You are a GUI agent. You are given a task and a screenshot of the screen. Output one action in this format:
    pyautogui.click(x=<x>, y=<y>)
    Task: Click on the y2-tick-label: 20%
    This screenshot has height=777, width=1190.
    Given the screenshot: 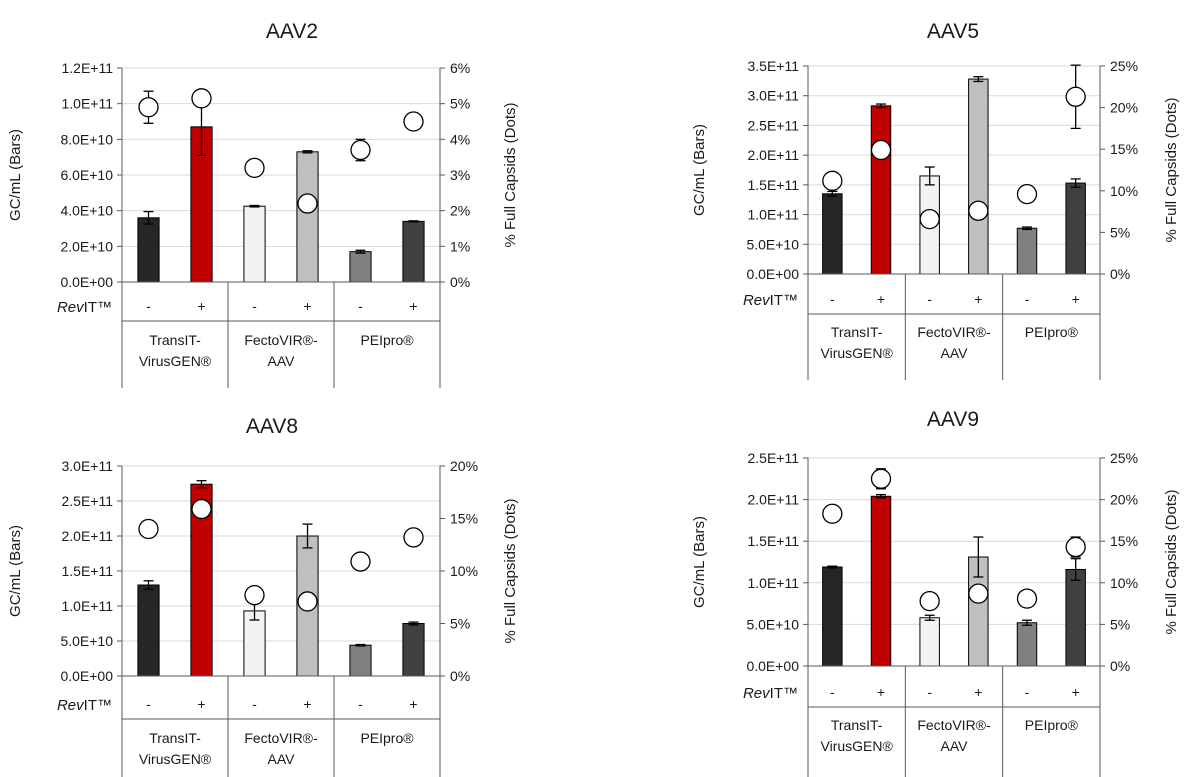 What is the action you would take?
    pyautogui.click(x=464, y=466)
    